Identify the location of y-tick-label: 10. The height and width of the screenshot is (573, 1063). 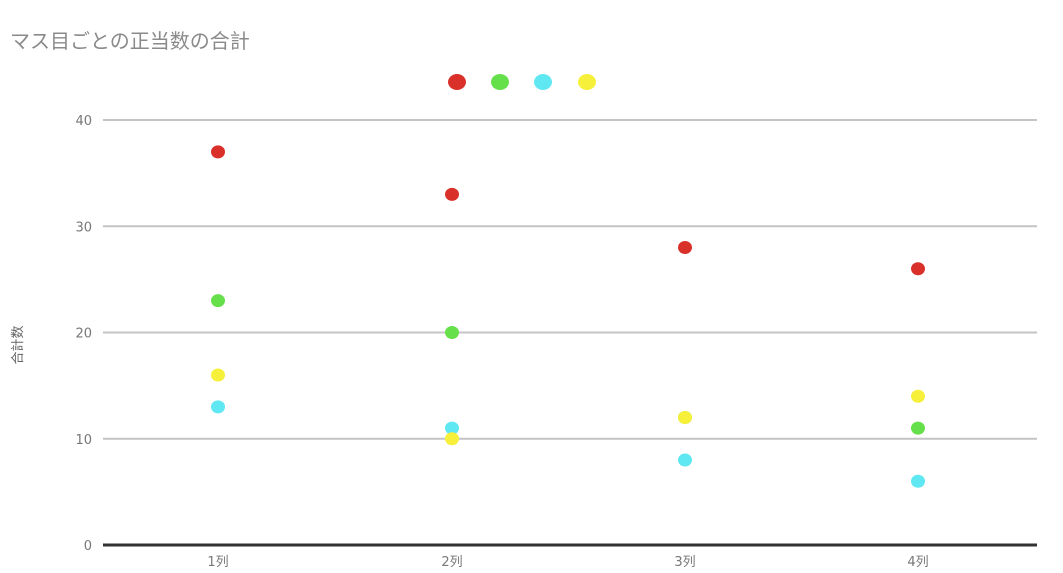
(83, 440).